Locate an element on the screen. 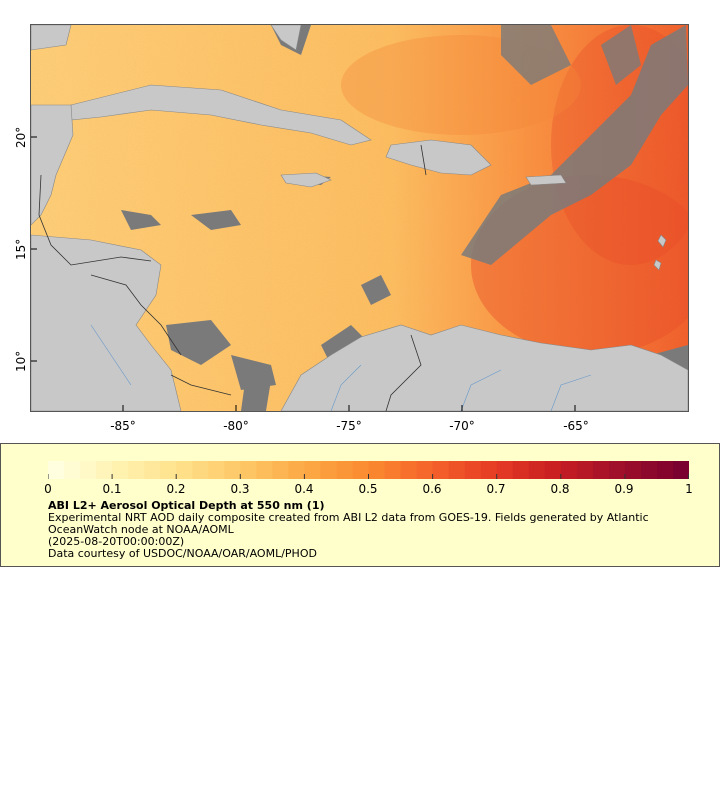 The image size is (720, 800). colorbar-label: 0 is located at coordinates (48, 489).